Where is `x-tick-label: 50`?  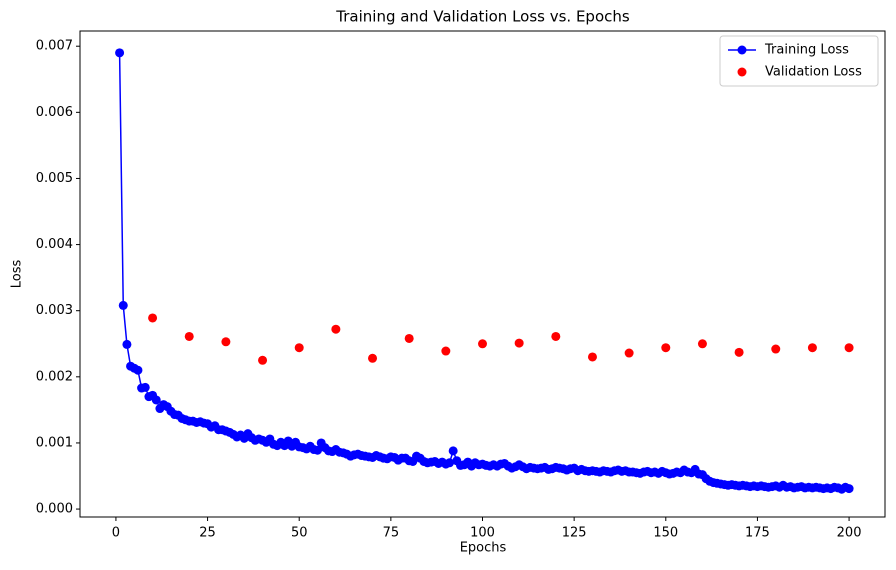
x-tick-label: 50 is located at coordinates (299, 533).